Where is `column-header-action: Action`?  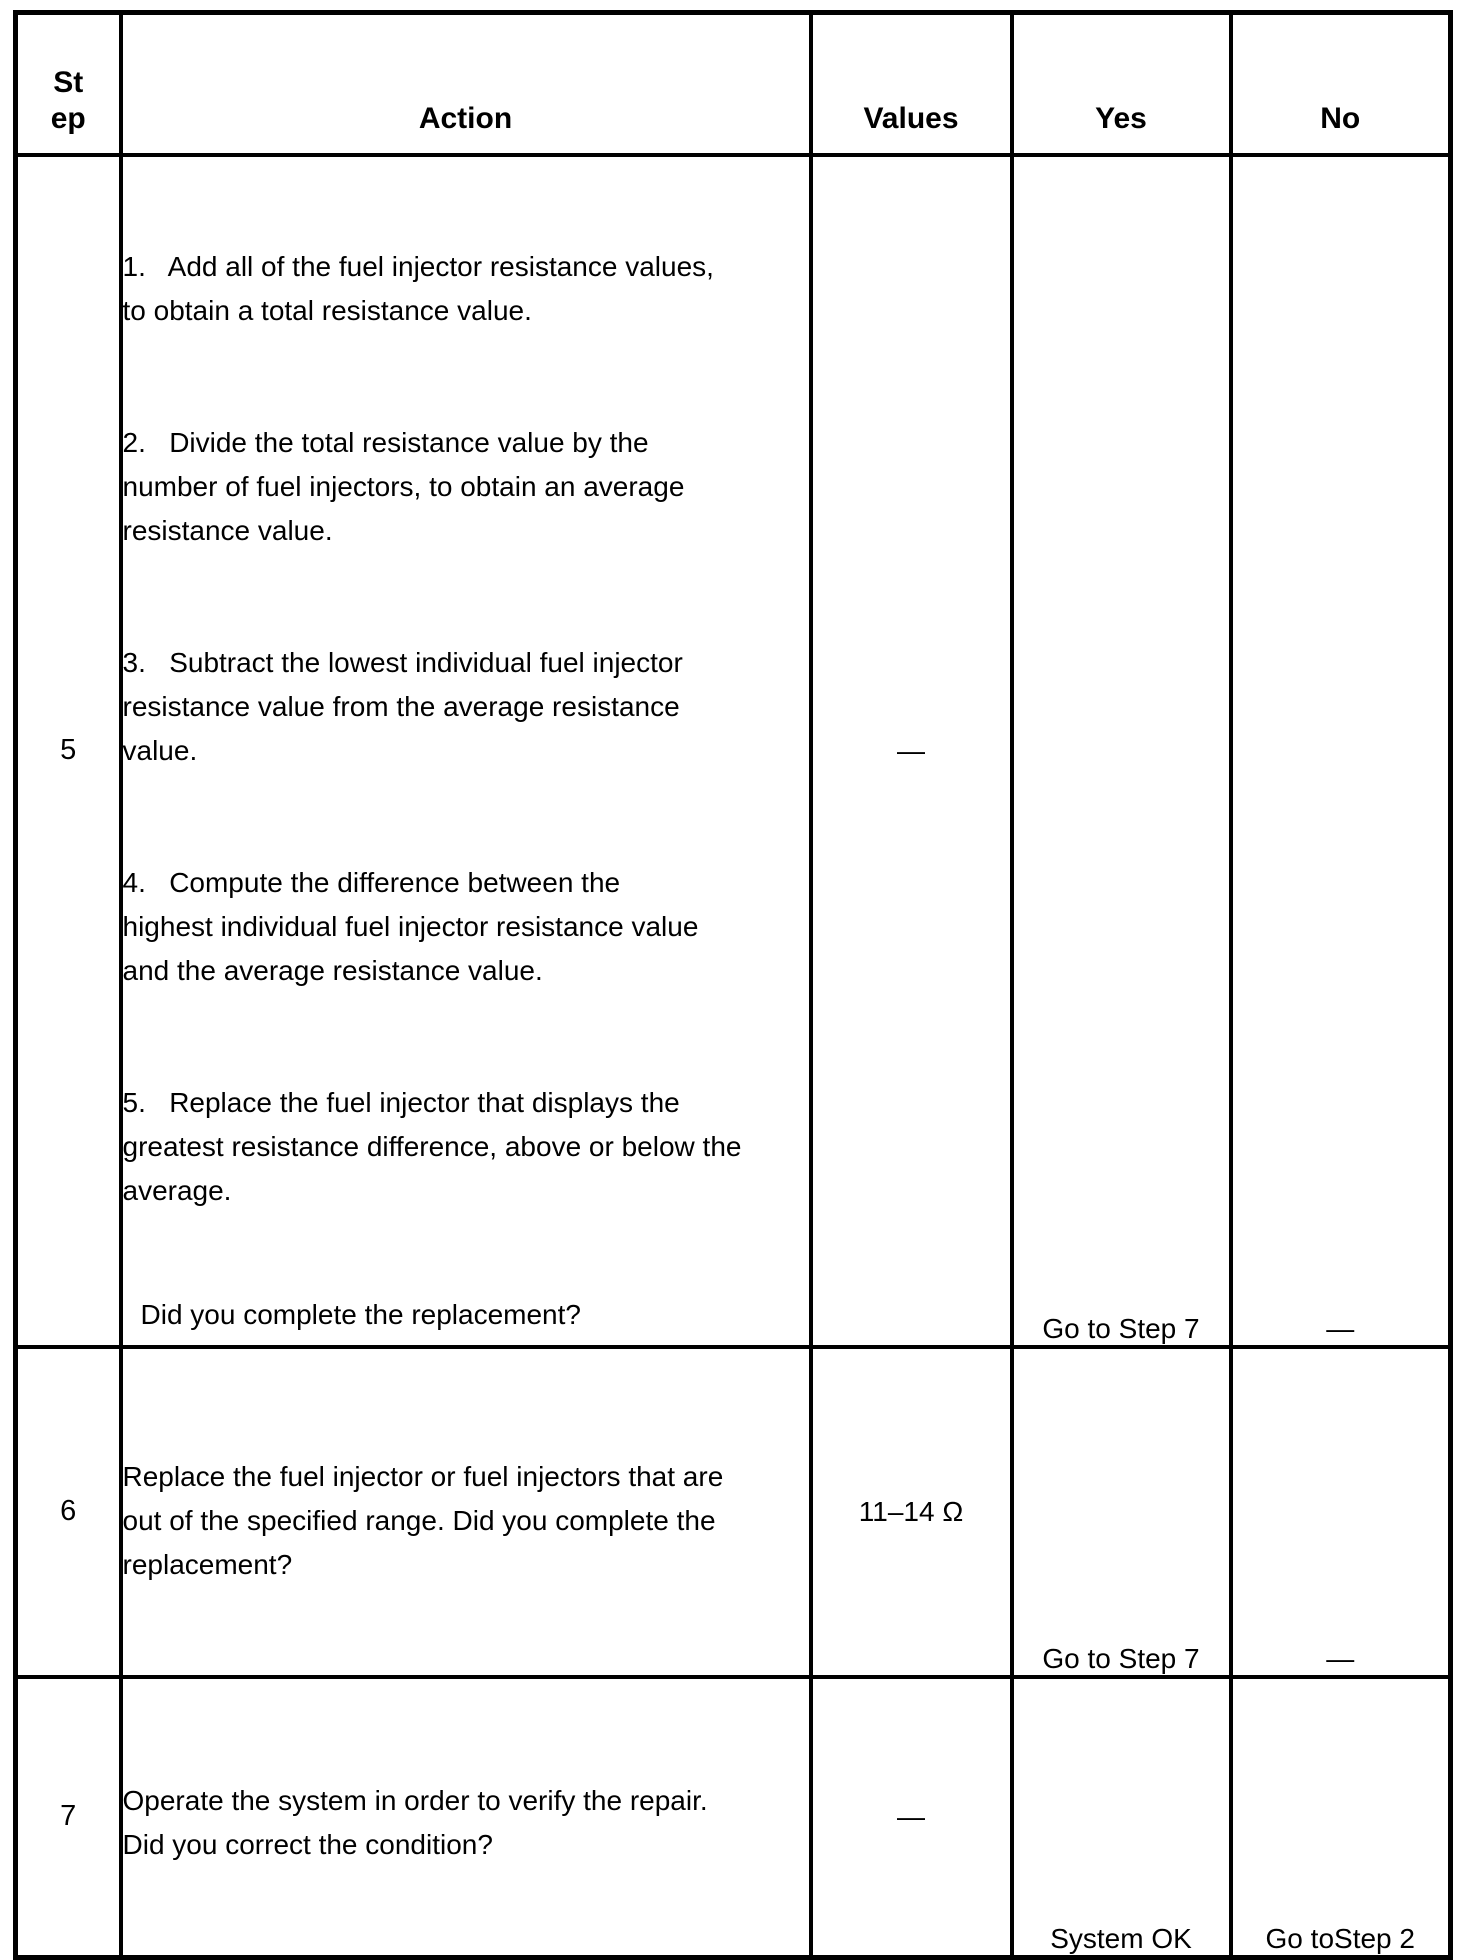
column-header-action: Action is located at coordinates (465, 83).